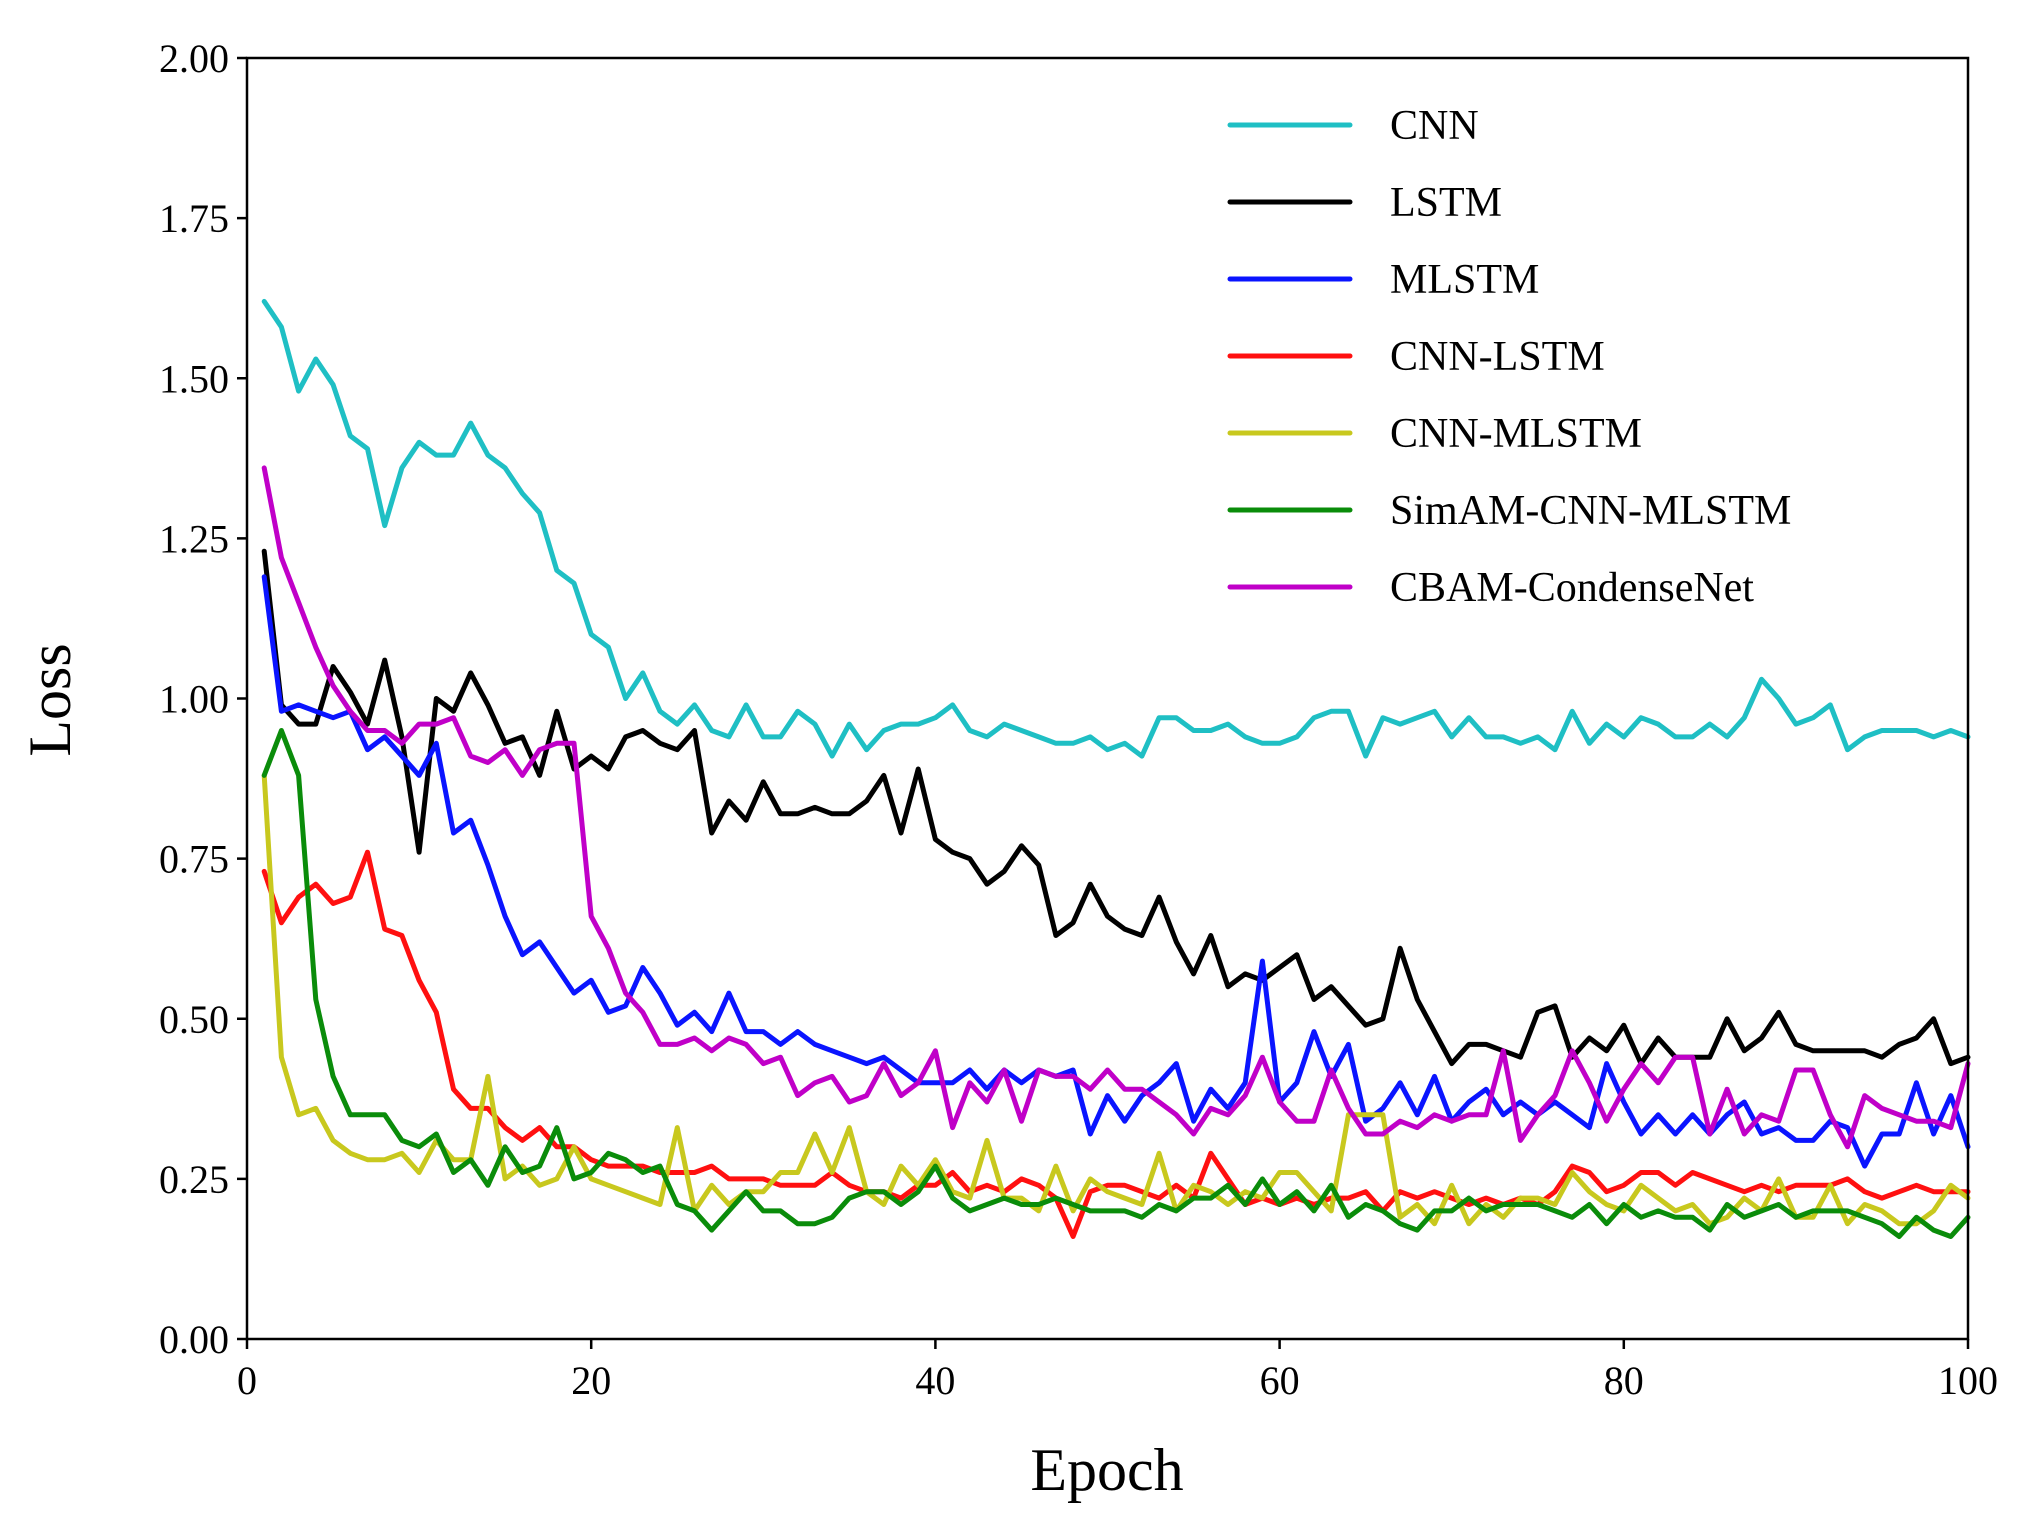 This screenshot has height=1536, width=2021. I want to click on legend-label-cnn-mlstm: CNN-MLSTM, so click(1516, 434).